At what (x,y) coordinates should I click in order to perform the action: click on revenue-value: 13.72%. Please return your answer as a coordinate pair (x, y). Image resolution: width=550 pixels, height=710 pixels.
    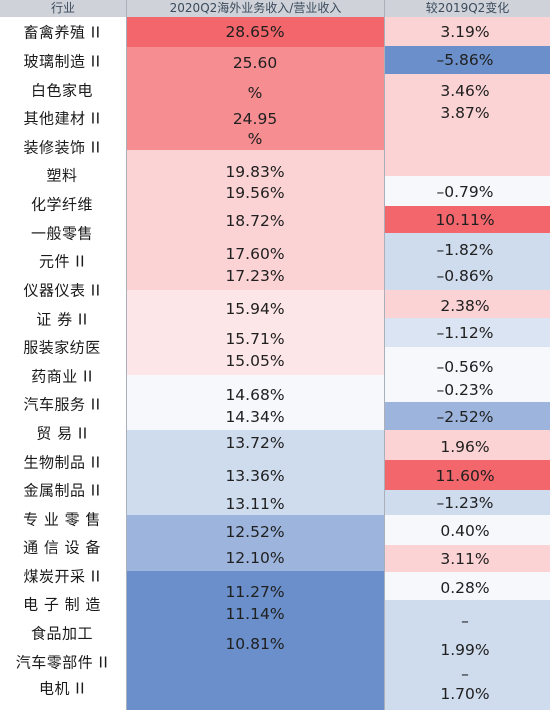
    Looking at the image, I should click on (255, 443).